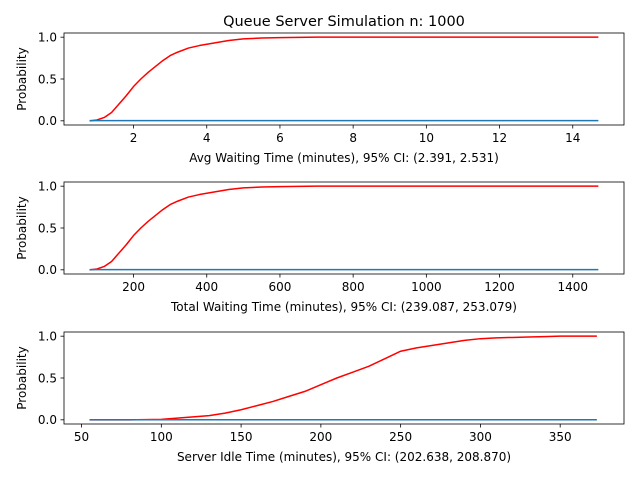 Image resolution: width=640 pixels, height=480 pixels. I want to click on x-tick-label: 800, so click(353, 287).